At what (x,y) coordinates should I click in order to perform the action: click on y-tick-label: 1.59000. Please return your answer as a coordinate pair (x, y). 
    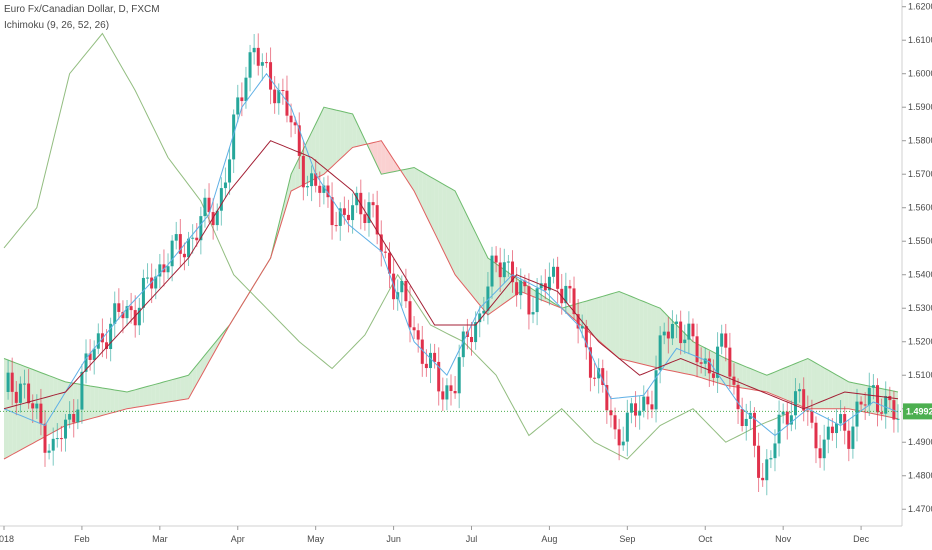
    Looking at the image, I should click on (920, 107).